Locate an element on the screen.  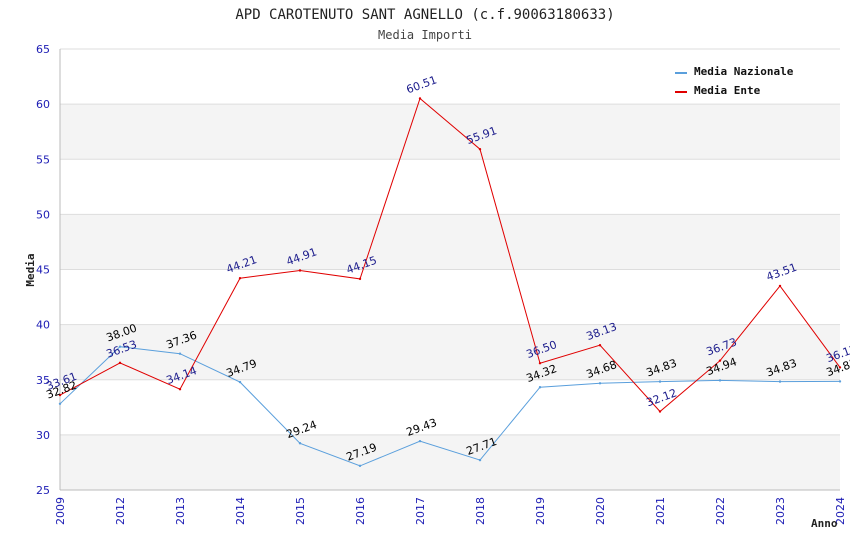
x-tick-label: 2019 is located at coordinates (540, 511).